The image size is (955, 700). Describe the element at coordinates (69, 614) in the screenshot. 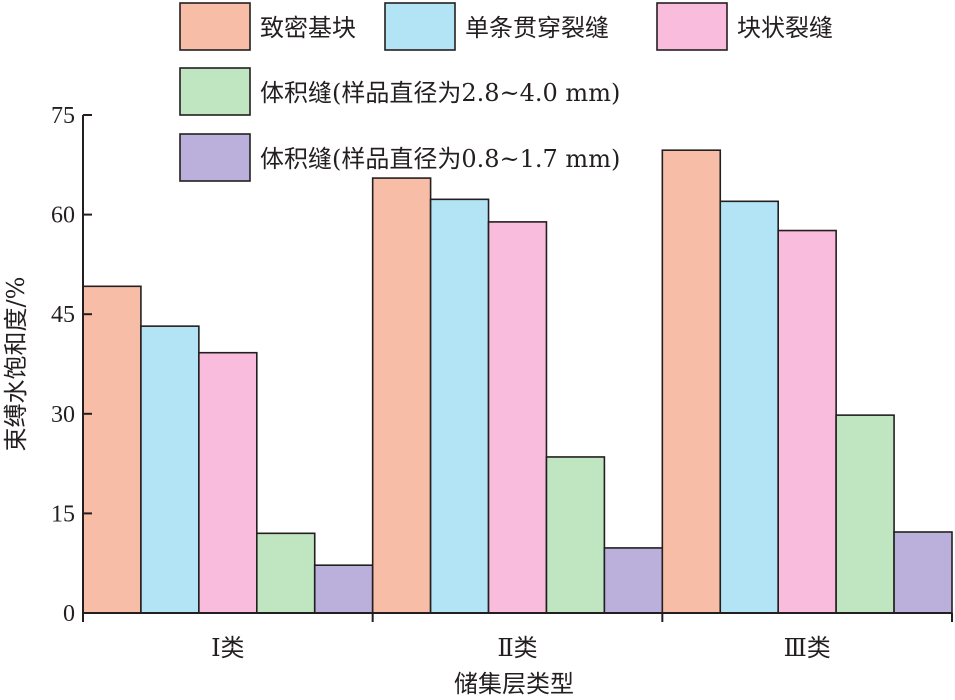

I see `y-tick-label: 0` at that location.